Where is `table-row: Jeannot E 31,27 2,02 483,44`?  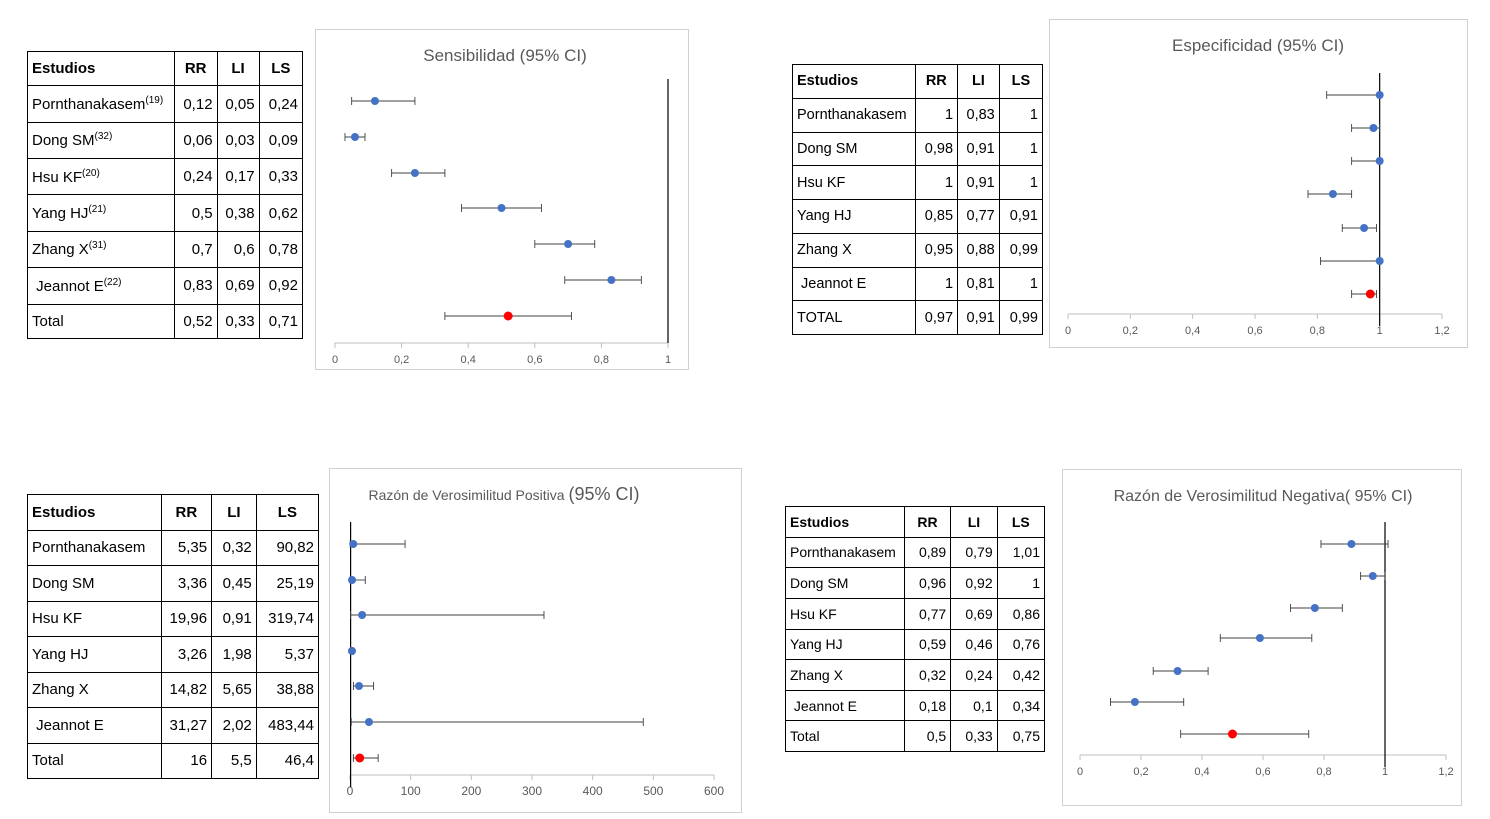 table-row: Jeannot E 31,27 2,02 483,44 is located at coordinates (173, 725).